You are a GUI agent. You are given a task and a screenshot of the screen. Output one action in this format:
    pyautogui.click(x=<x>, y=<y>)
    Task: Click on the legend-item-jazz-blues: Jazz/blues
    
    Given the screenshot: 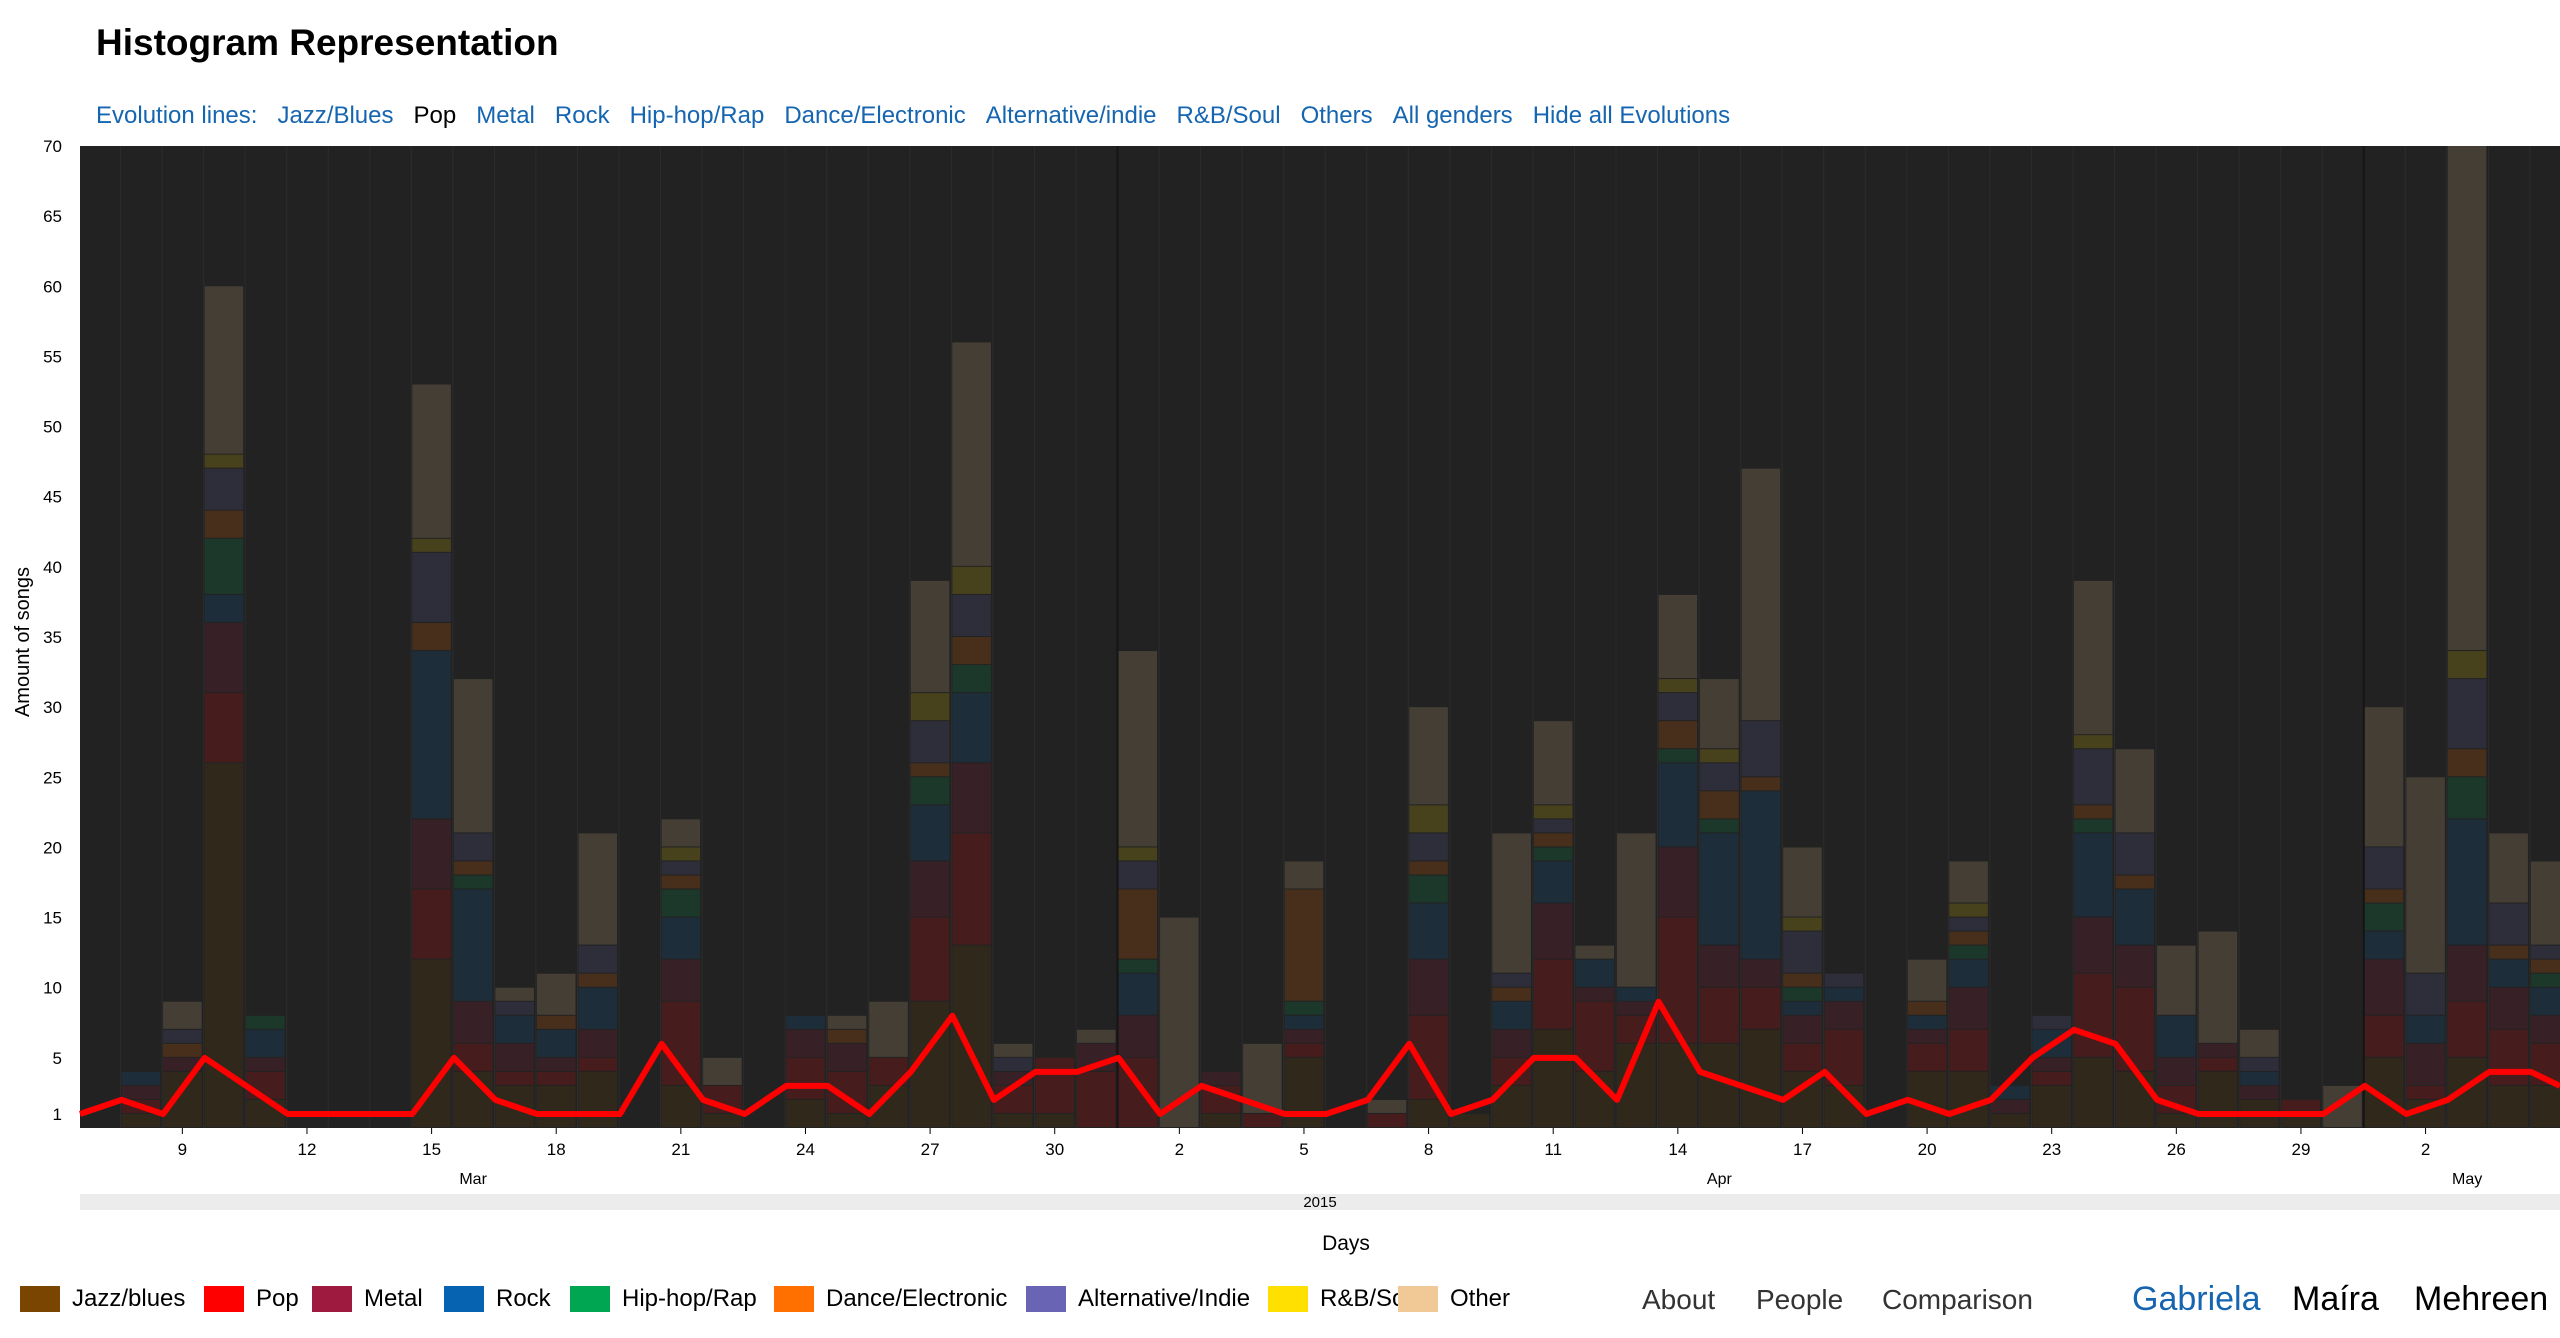 What is the action you would take?
    pyautogui.click(x=102, y=1299)
    